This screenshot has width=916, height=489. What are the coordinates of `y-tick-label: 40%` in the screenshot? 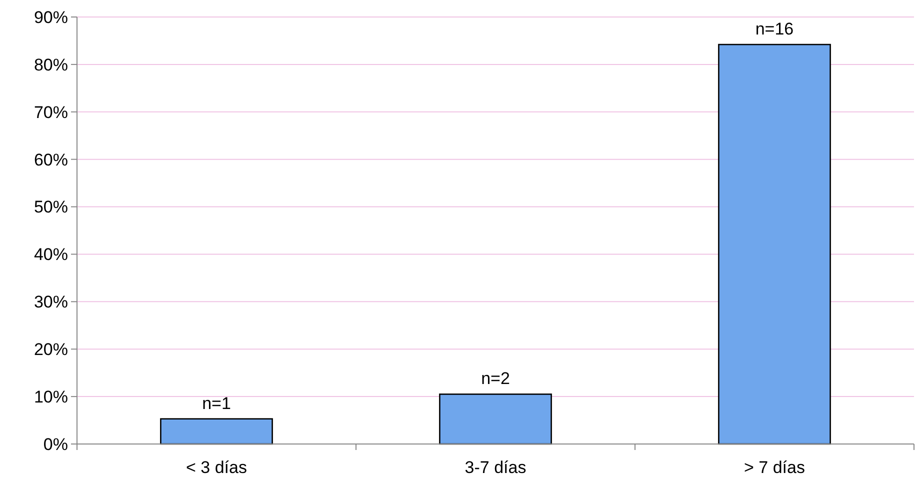 It's located at (51, 254).